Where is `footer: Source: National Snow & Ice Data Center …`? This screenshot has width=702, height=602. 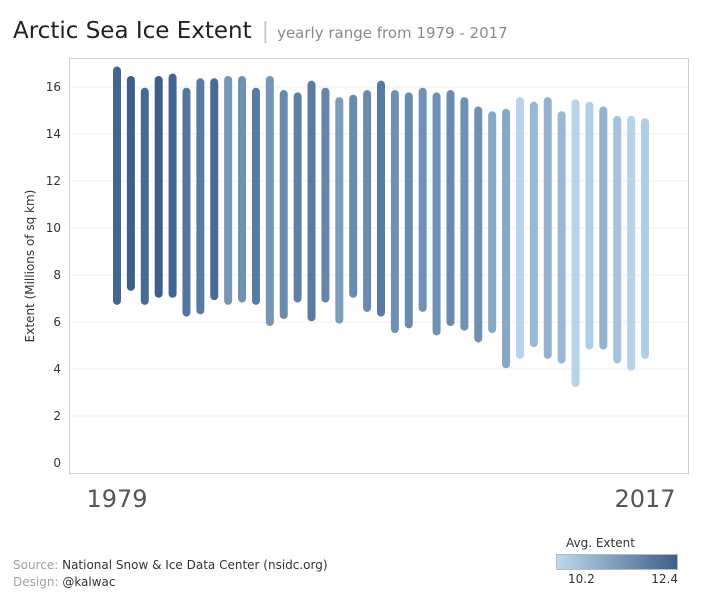 footer: Source: National Snow & Ice Data Center … is located at coordinates (170, 574).